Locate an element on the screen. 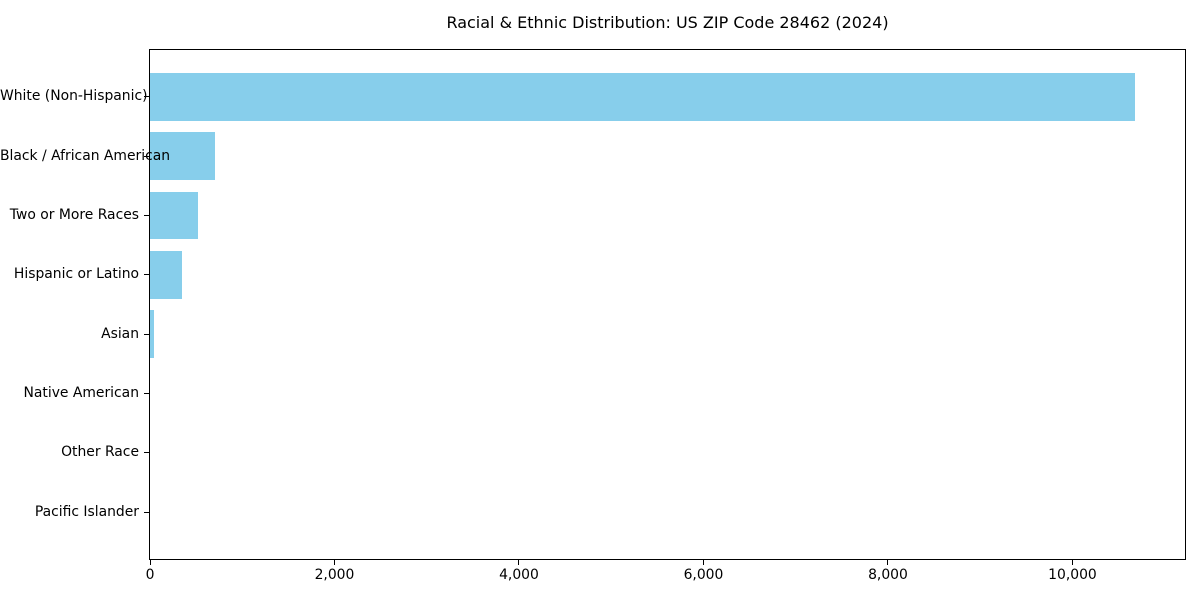 The image size is (1200, 600). bar-white-non-hispanic is located at coordinates (643, 97).